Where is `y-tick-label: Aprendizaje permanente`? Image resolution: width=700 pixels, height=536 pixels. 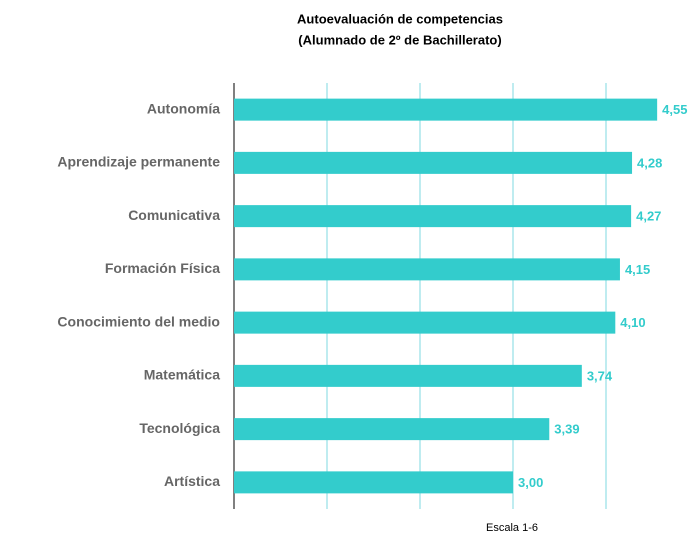 y-tick-label: Aprendizaje permanente is located at coordinates (138, 162).